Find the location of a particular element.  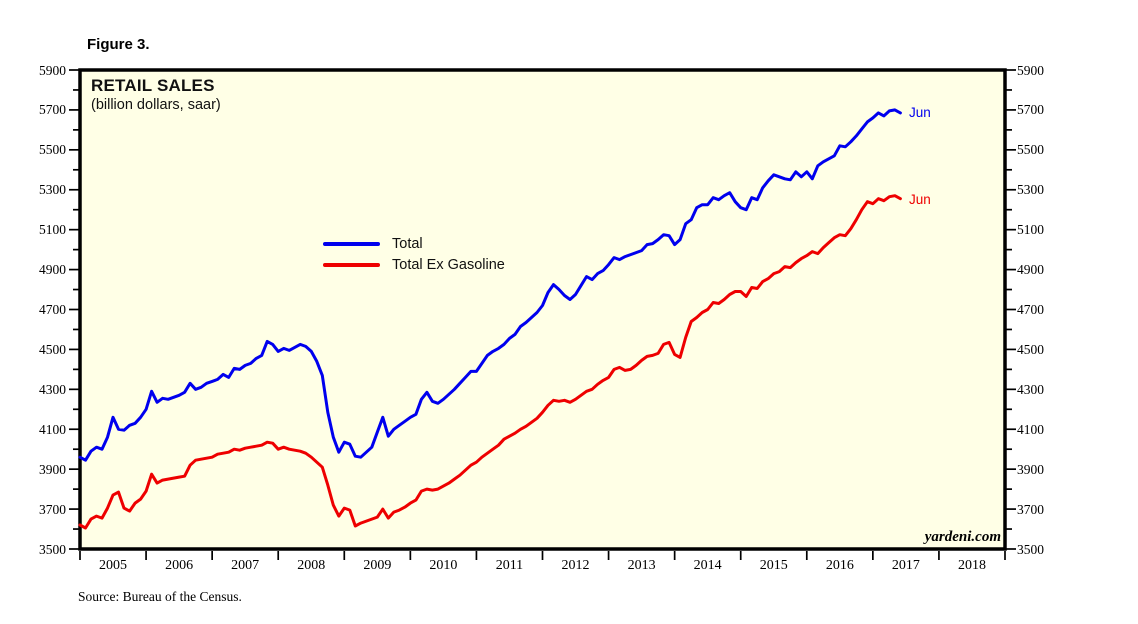

x-axis-tick-label: 2014 is located at coordinates (707, 565).